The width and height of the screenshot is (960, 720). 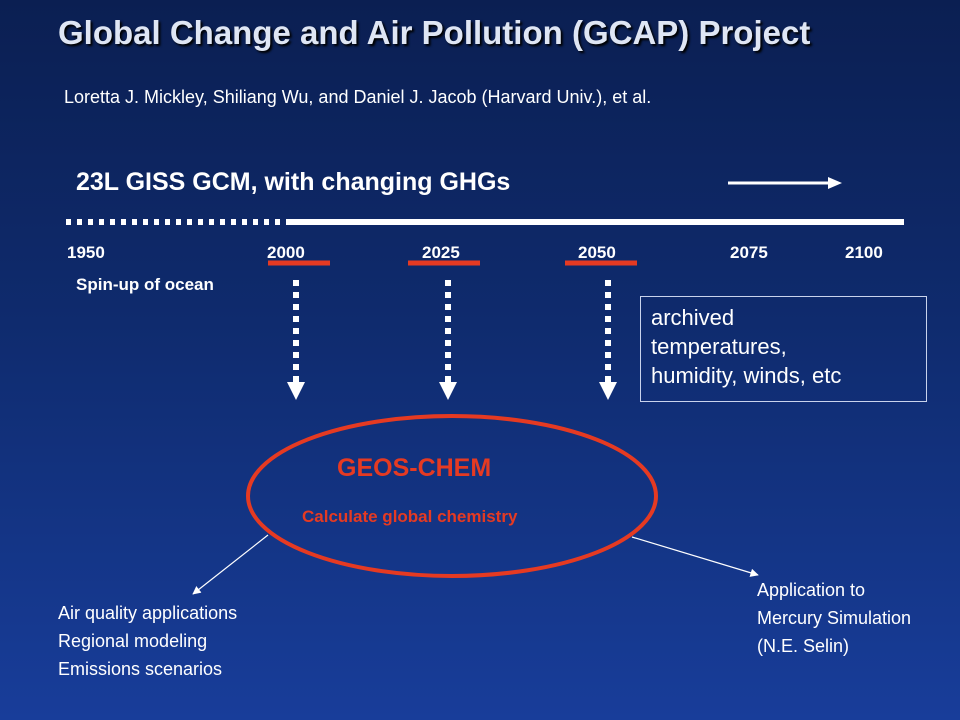 I want to click on archived-line-3: humidity, winds, etc, so click(x=746, y=375).